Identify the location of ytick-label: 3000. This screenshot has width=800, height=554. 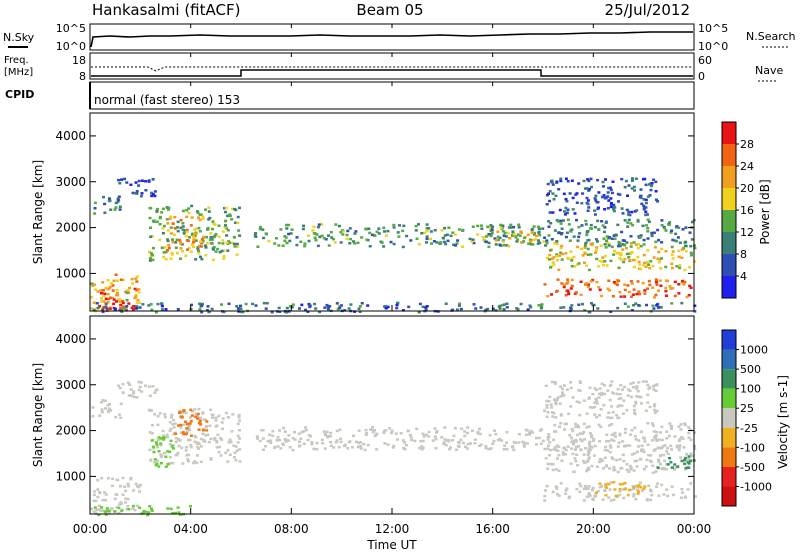
(70, 385).